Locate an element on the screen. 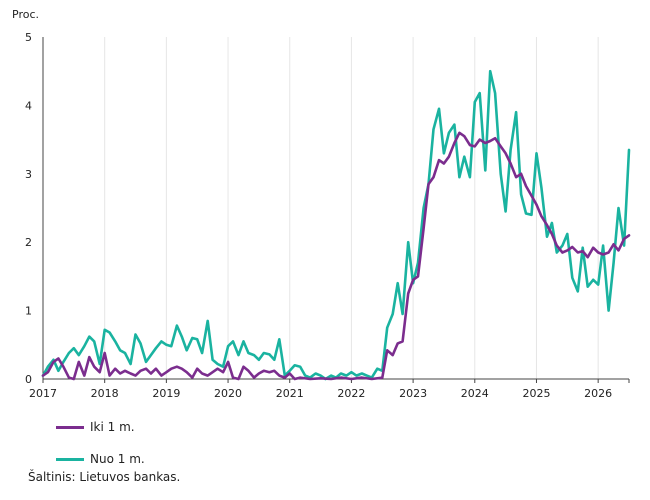 The width and height of the screenshot is (650, 500). x-tick-label: 2026 is located at coordinates (598, 393).